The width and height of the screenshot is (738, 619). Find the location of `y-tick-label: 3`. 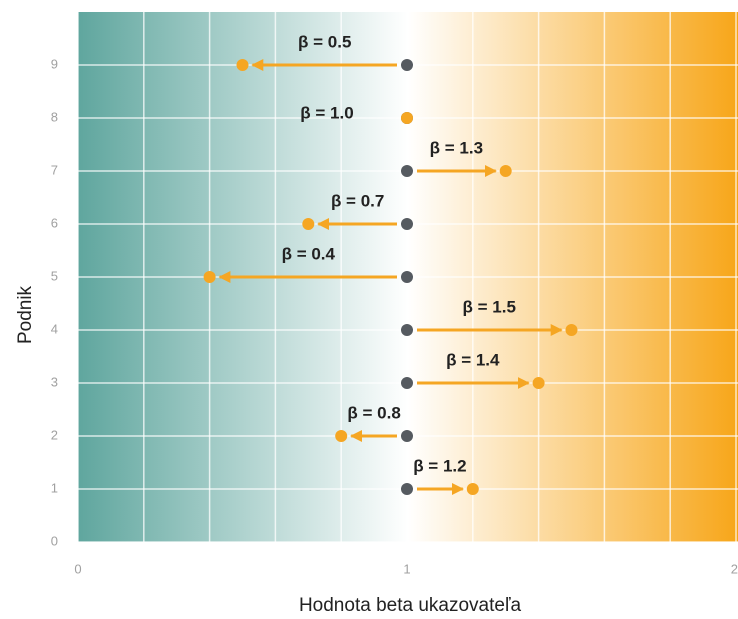

y-tick-label: 3 is located at coordinates (54, 381).